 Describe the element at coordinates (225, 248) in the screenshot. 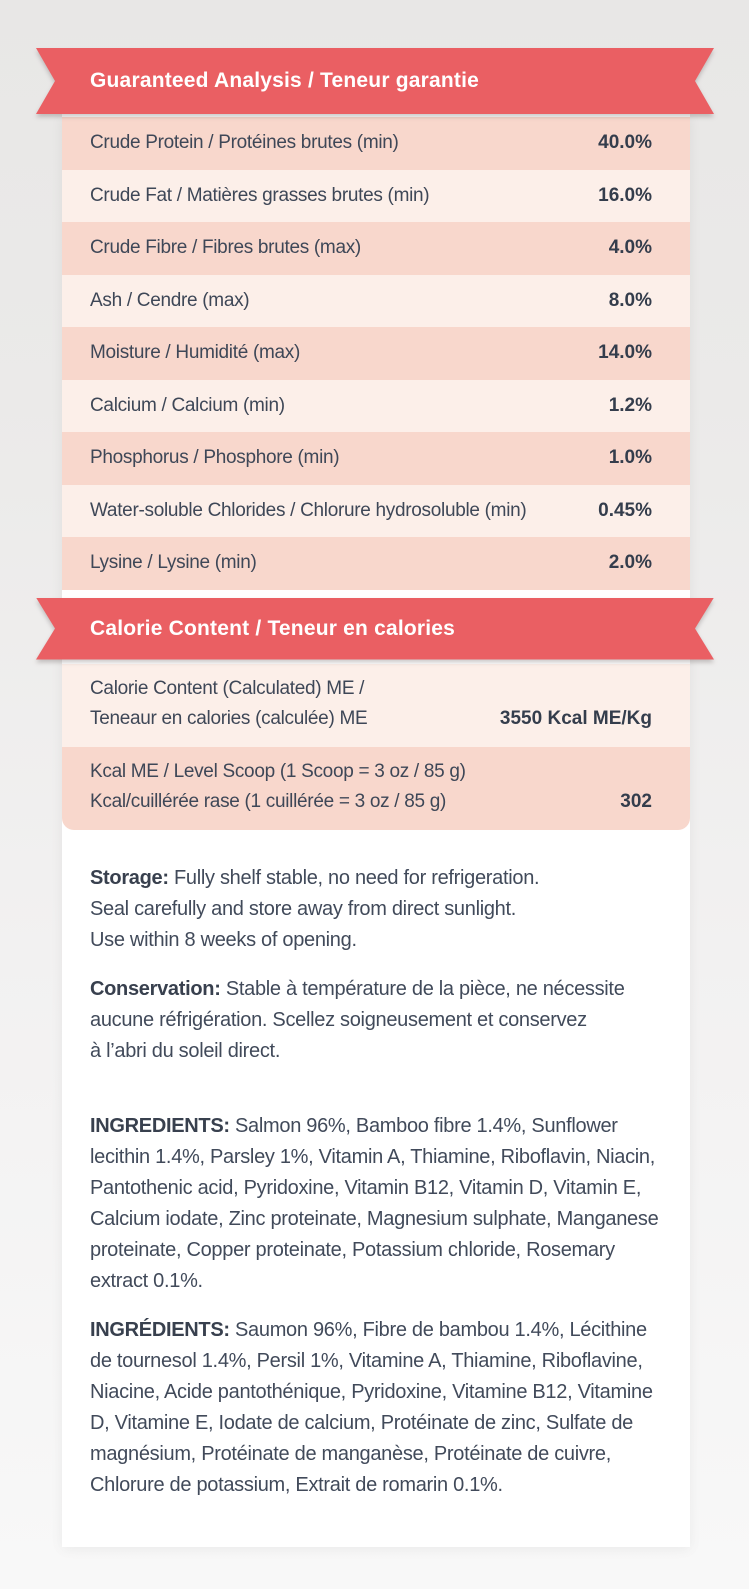

I see `analysis-row-label: Crude Fibre / Fibres brutes (max)` at that location.